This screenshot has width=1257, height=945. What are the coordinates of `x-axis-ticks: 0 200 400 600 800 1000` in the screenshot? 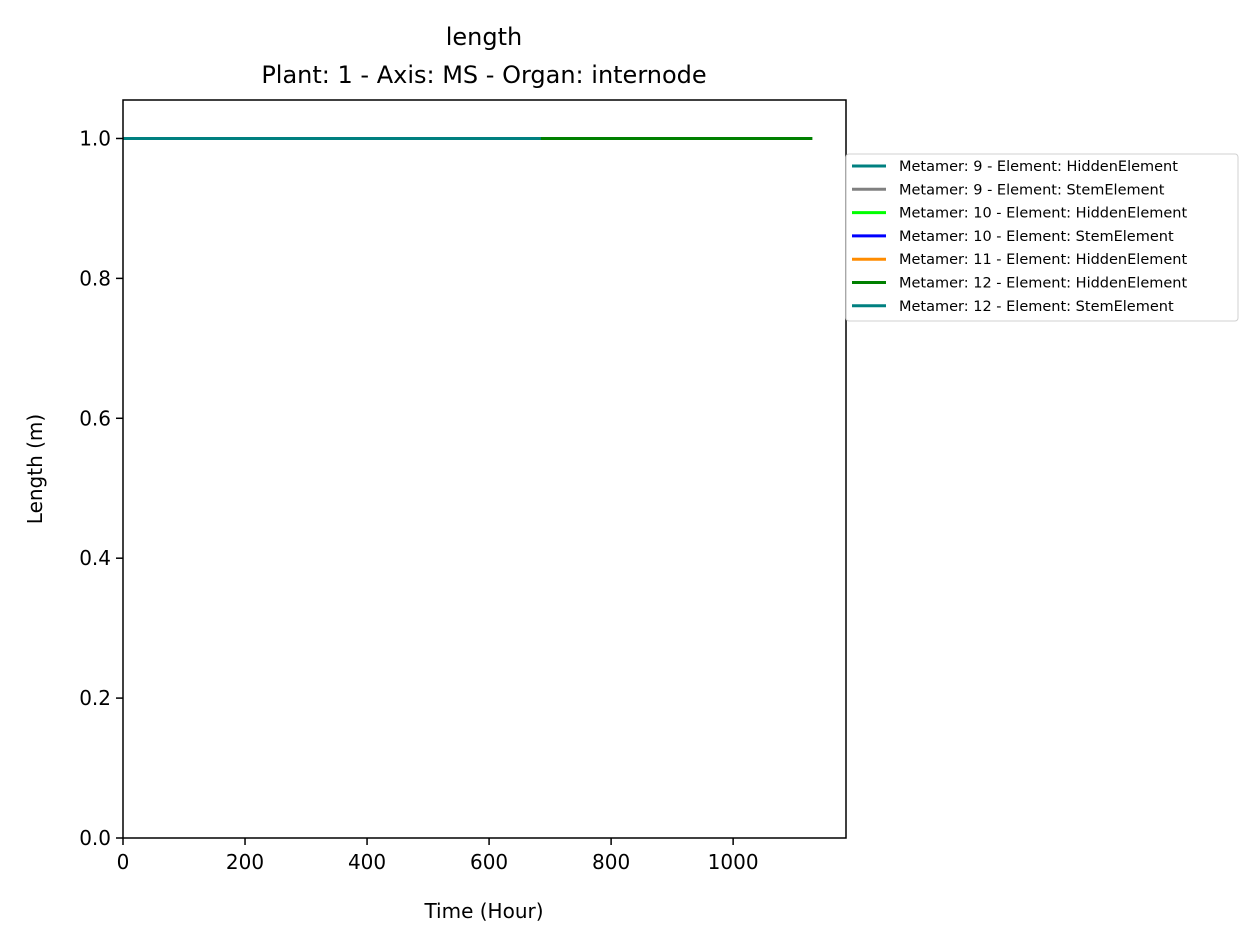 It's located at (438, 856).